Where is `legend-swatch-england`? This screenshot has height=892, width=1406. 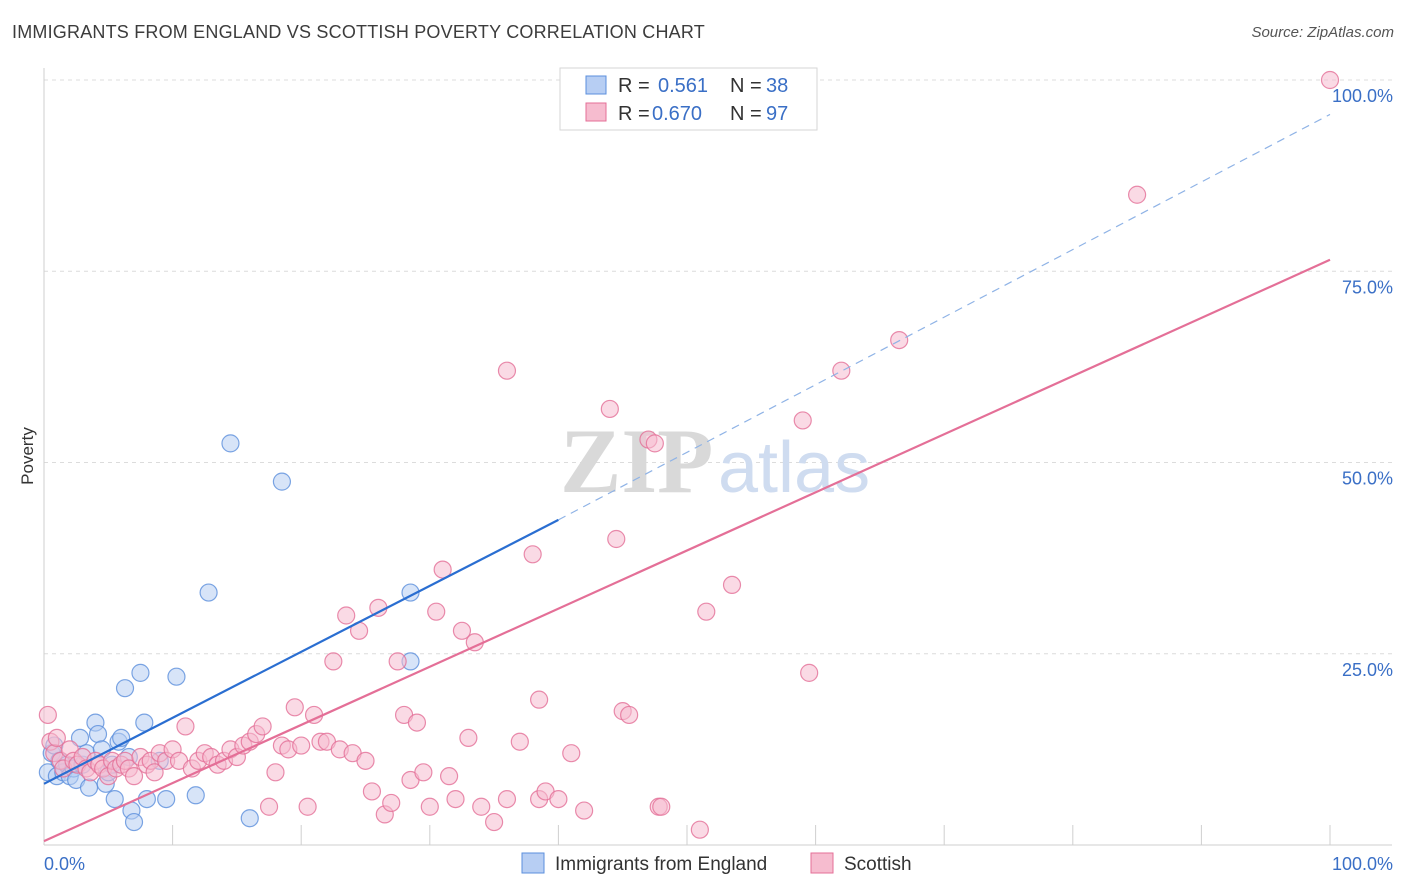
legend-swatch-england is located at coordinates (596, 85).